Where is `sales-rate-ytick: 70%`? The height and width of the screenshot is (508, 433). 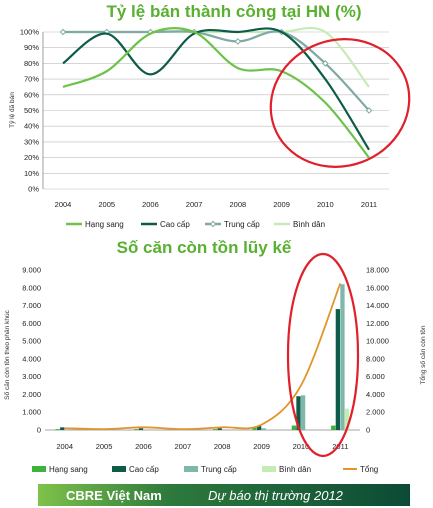
sales-rate-ytick: 70% is located at coordinates (31, 79).